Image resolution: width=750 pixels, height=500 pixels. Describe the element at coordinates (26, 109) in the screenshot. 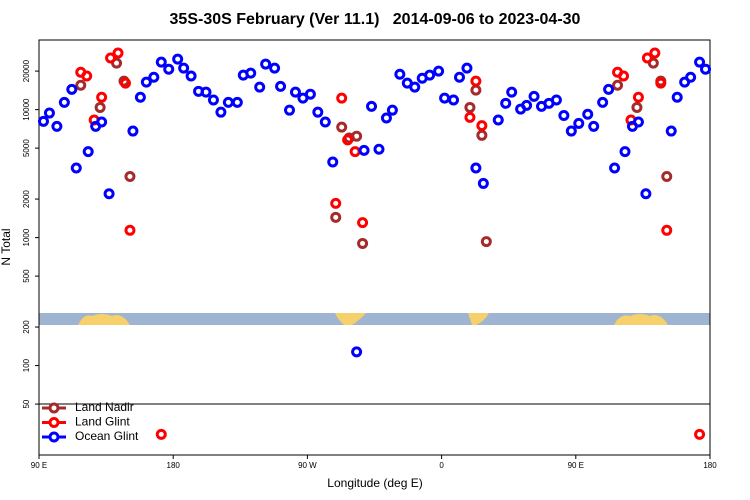

I see `y-tick-label: 10000` at that location.